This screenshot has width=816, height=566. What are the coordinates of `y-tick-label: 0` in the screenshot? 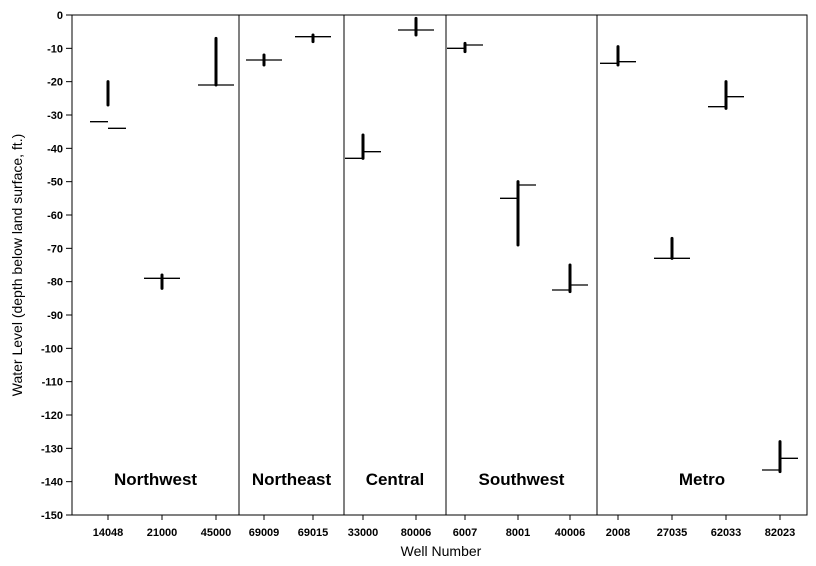 It's located at (60, 16).